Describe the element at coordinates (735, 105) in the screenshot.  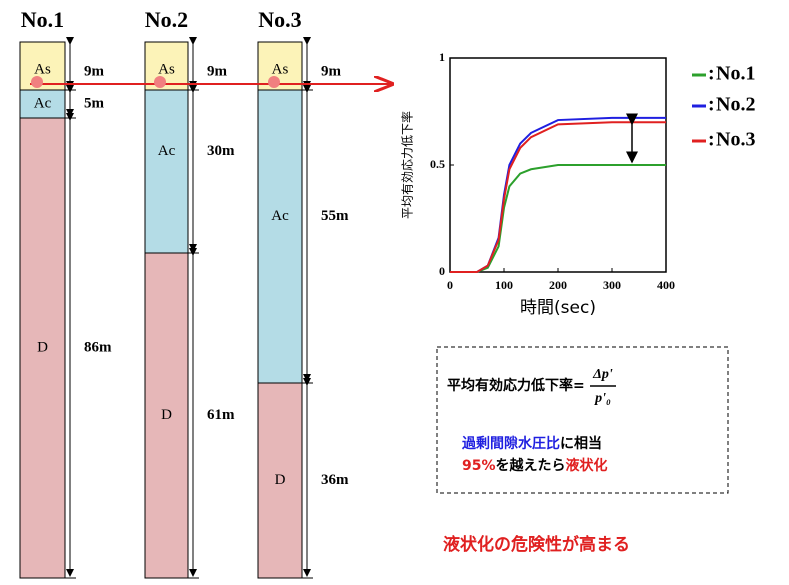
I see `legend-label: No.2` at that location.